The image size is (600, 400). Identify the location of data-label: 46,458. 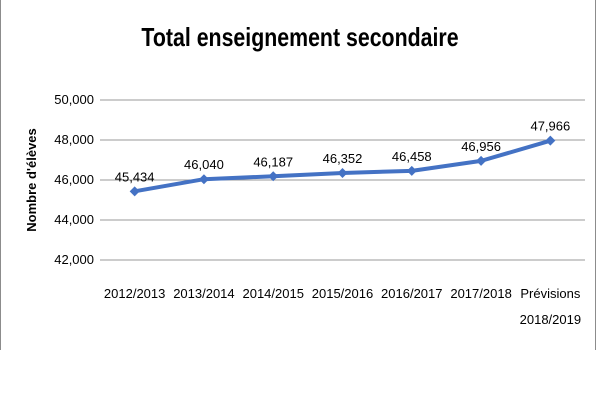
(412, 156).